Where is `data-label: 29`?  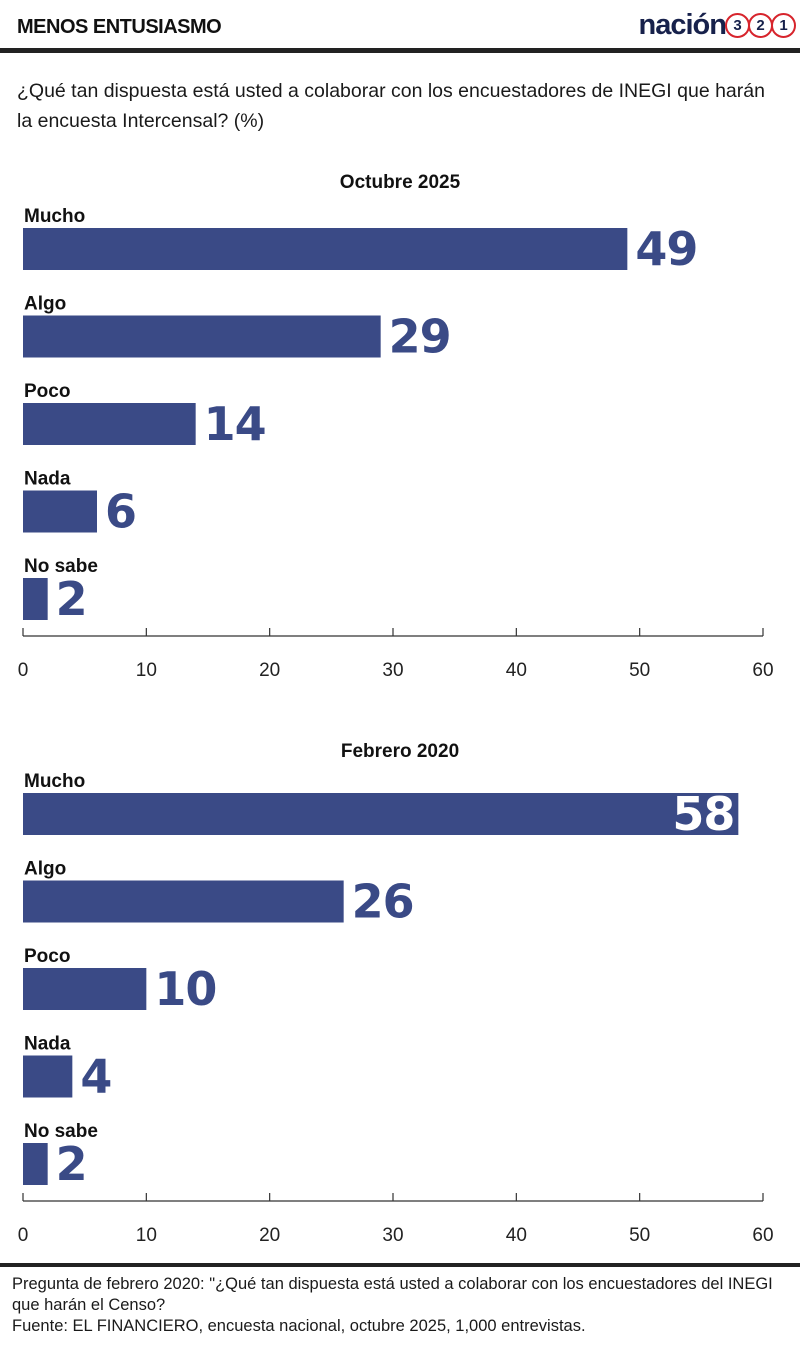 data-label: 29 is located at coordinates (420, 337).